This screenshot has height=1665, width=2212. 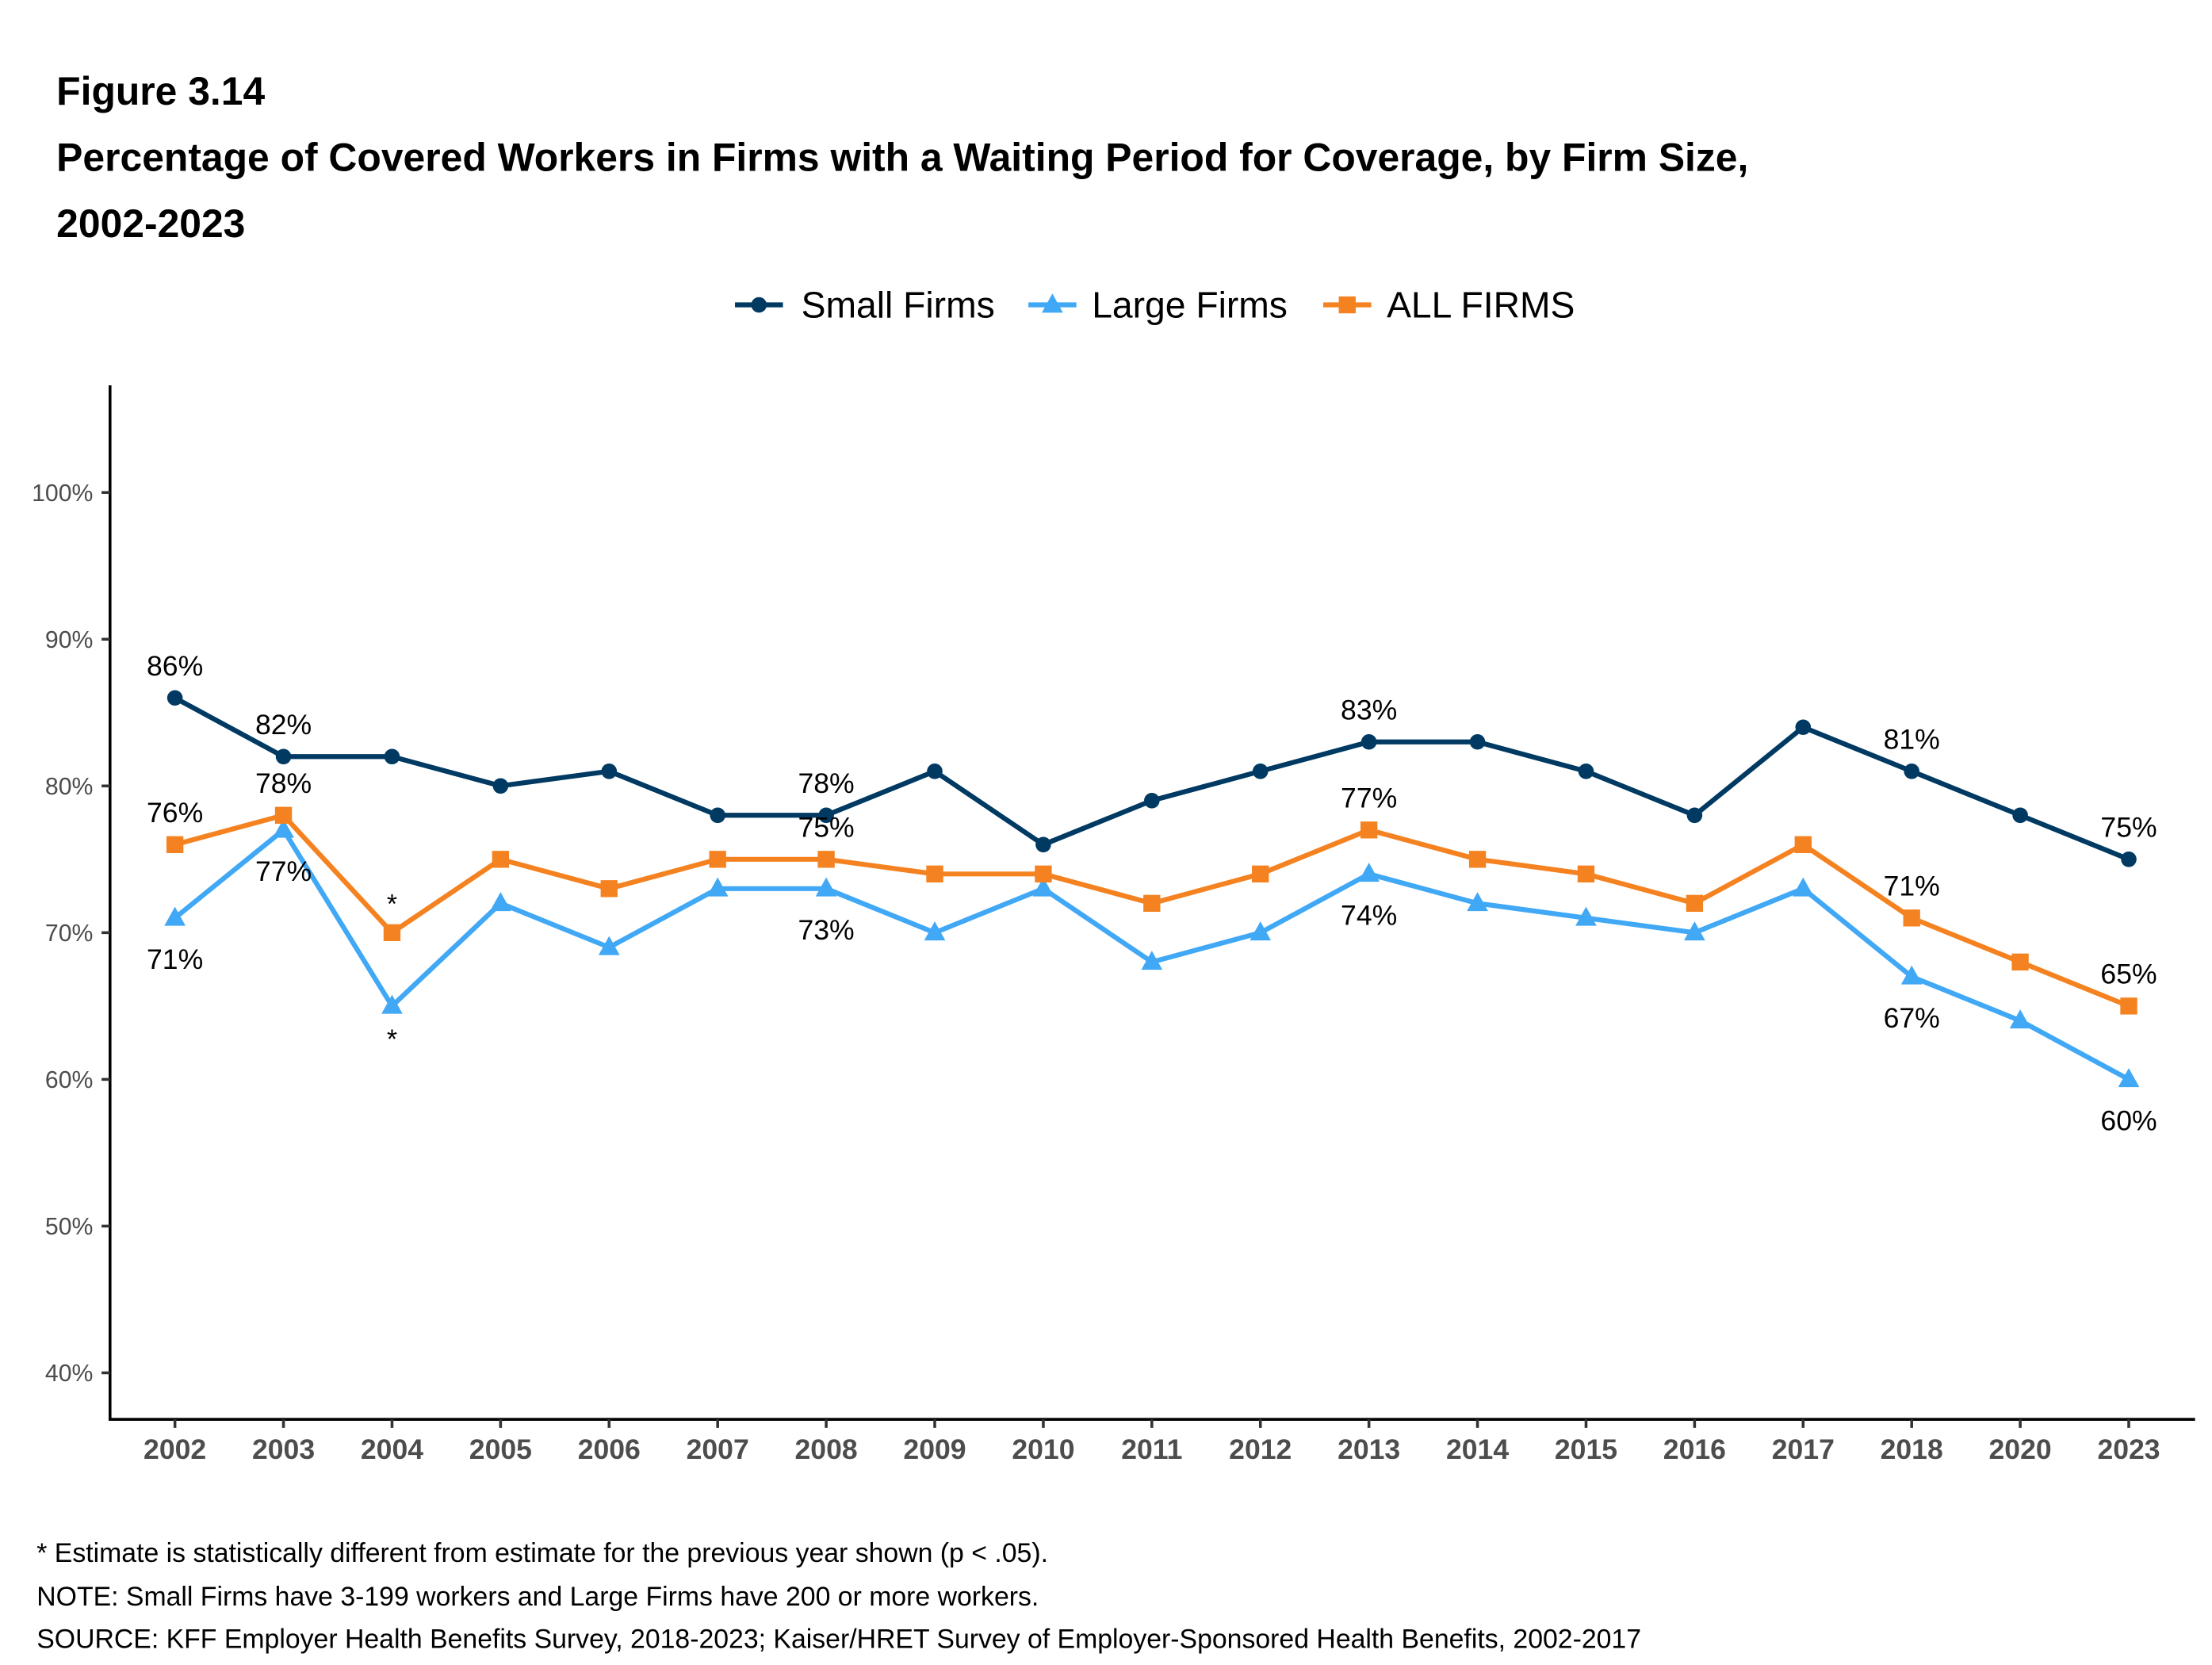 I want to click on x-tick-label: 2016, so click(x=1694, y=1449).